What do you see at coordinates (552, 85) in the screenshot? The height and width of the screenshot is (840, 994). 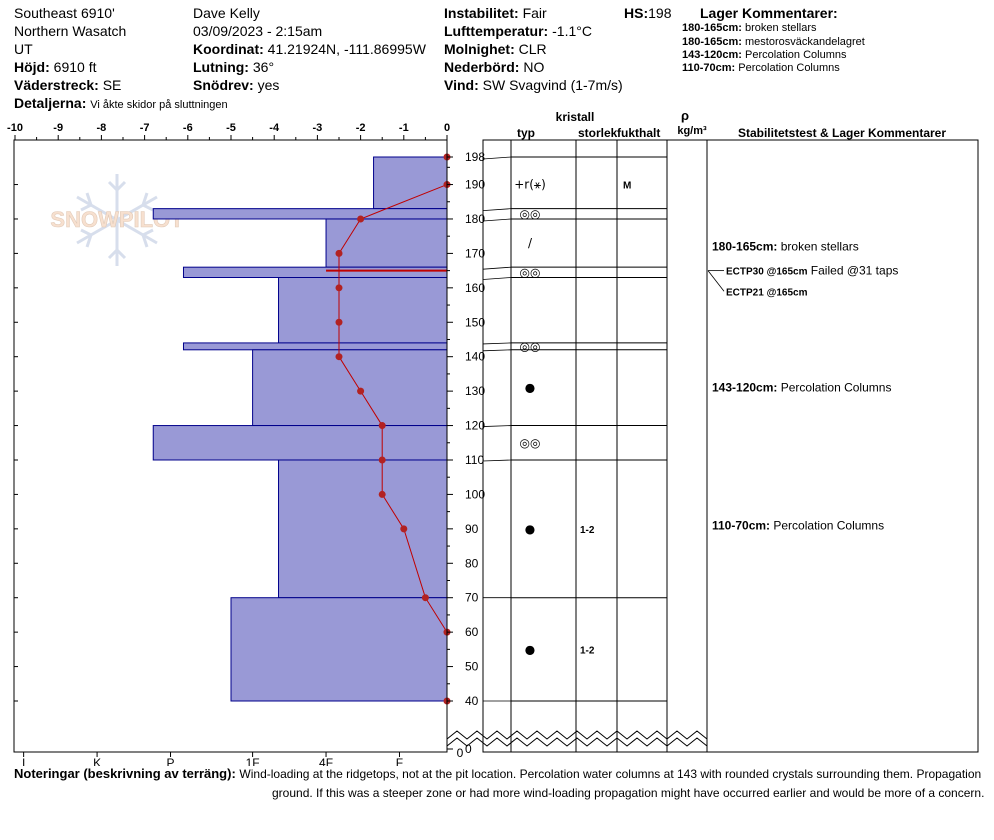 I see `wind-value: SW Svagvind (1-7m/s)` at bounding box center [552, 85].